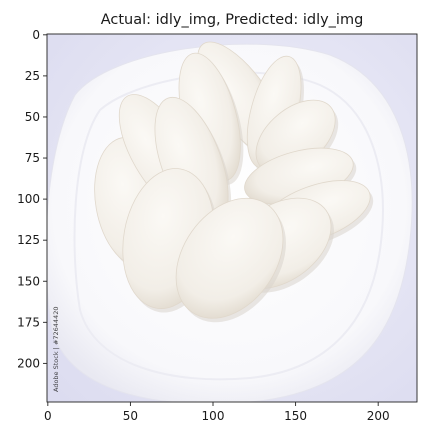  What do you see at coordinates (295, 416) in the screenshot?
I see `x-tick-label: 150` at bounding box center [295, 416].